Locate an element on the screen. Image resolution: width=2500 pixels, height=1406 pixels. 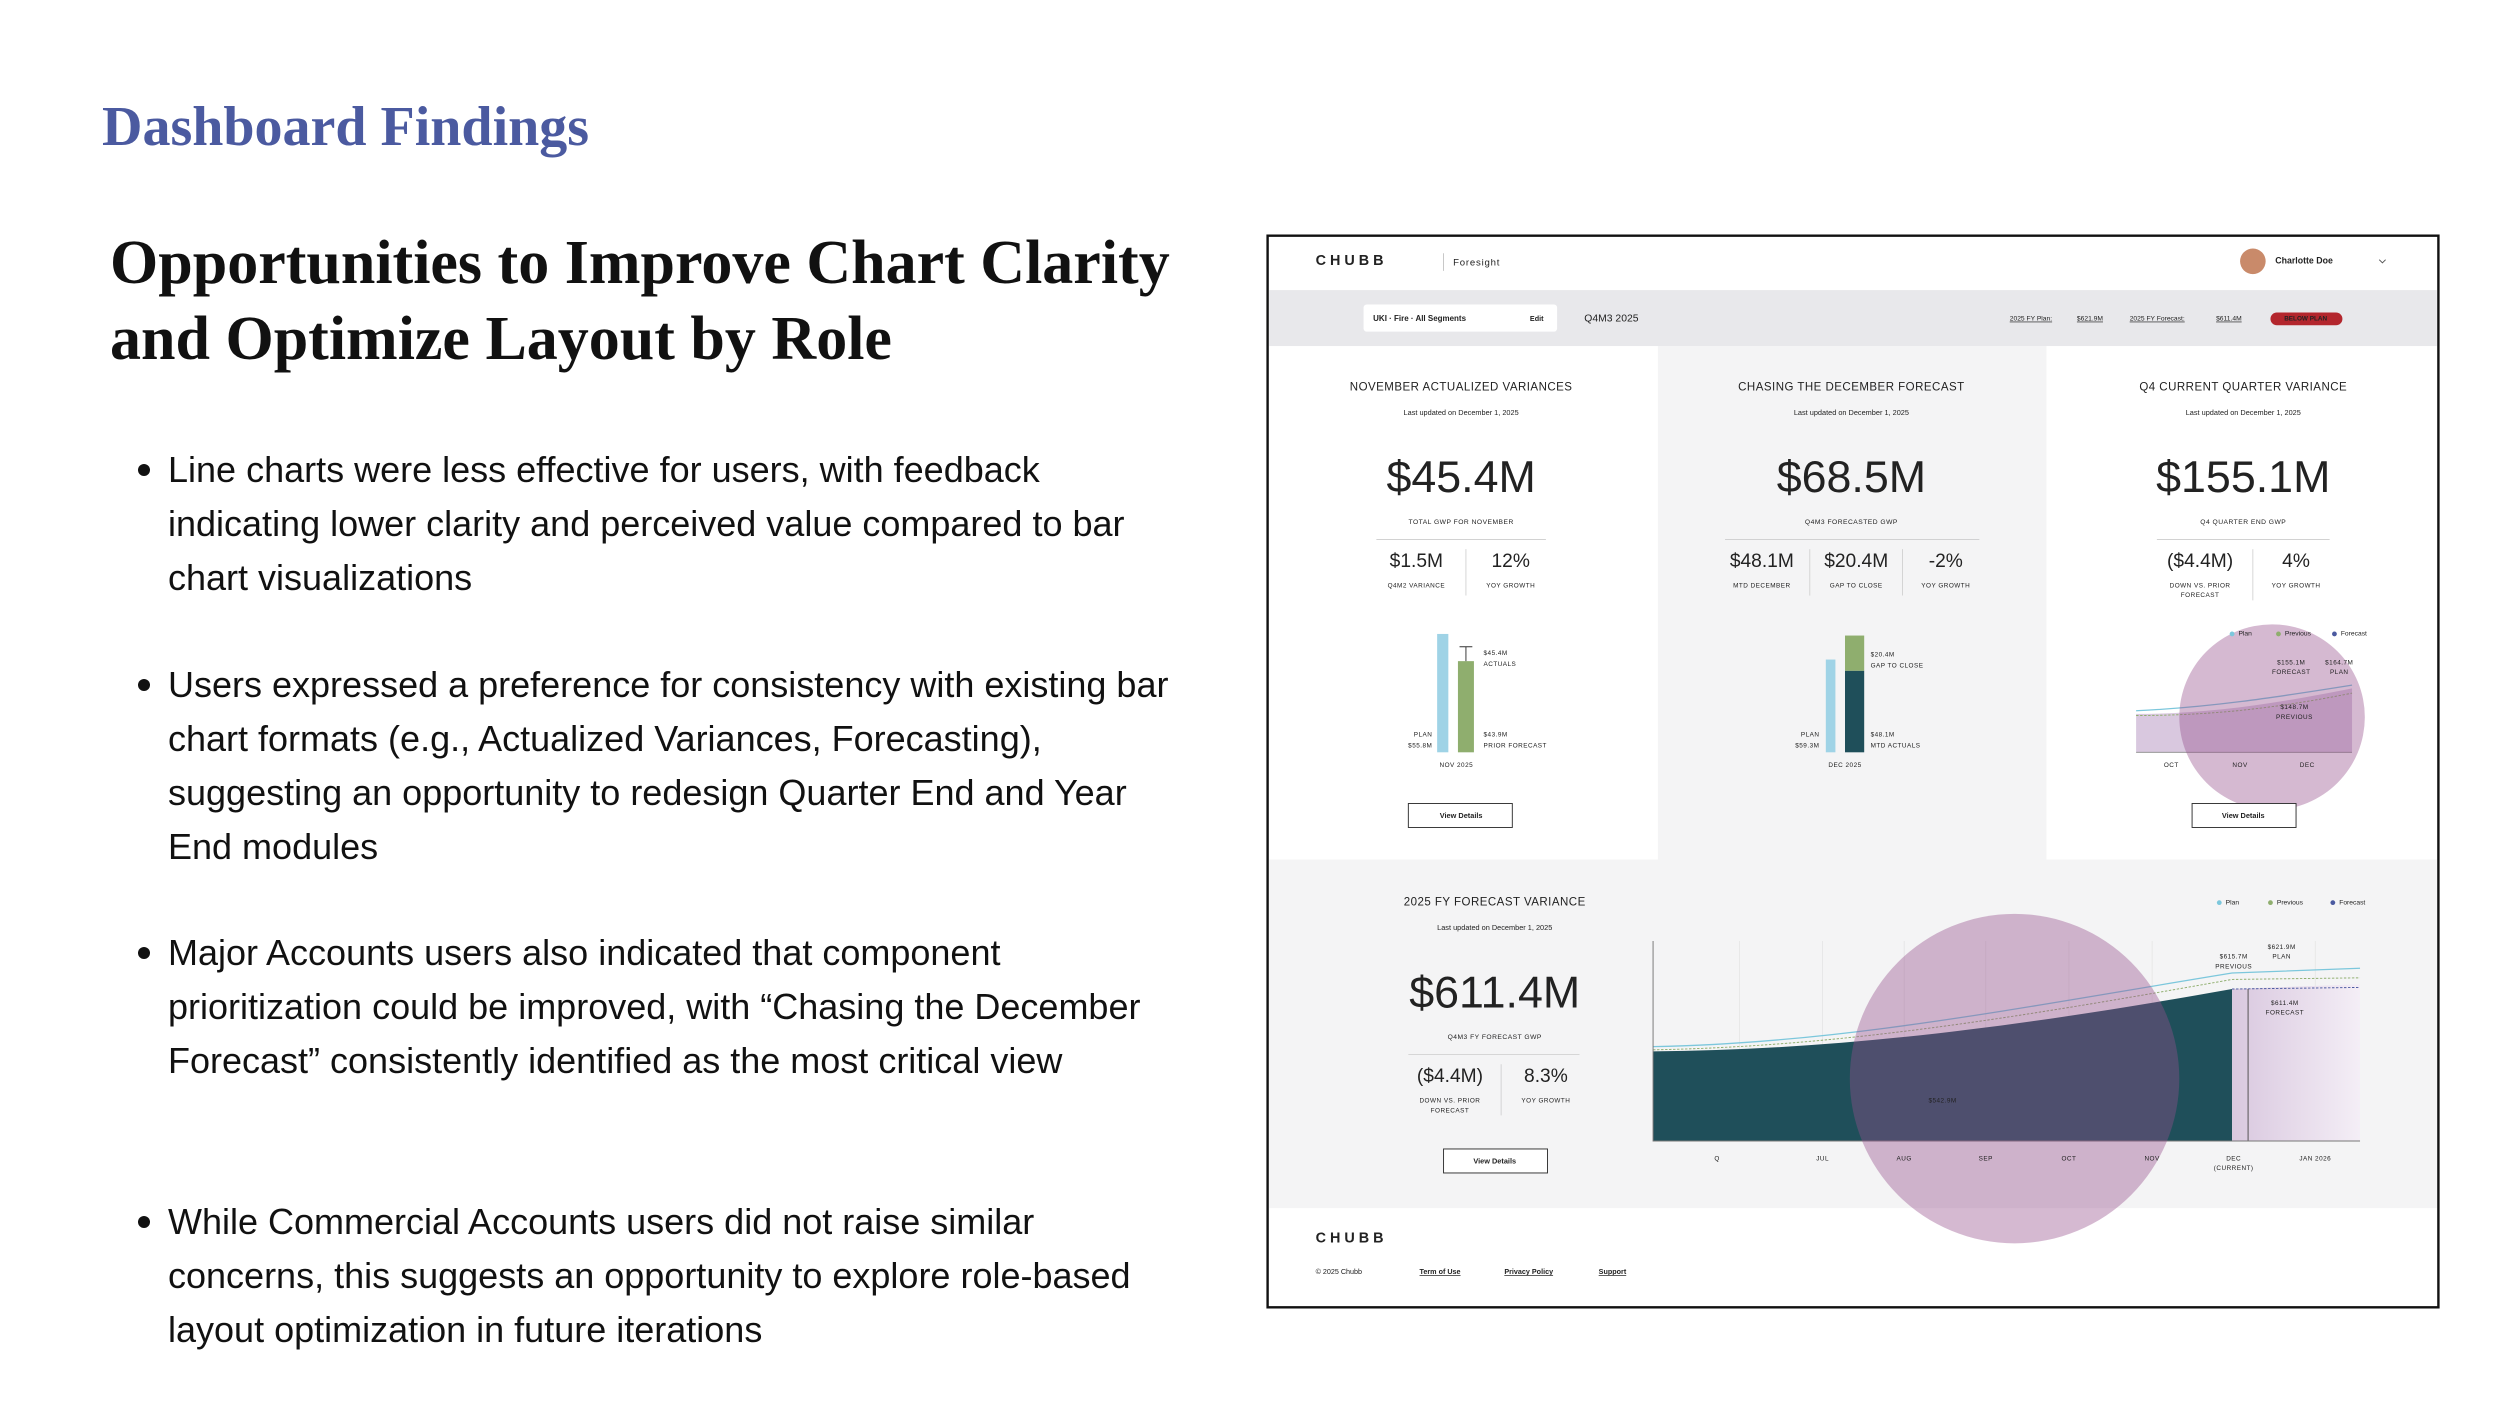
value-label: TOTAL GWP FOR NOVEMBER is located at coordinates (1460, 522).